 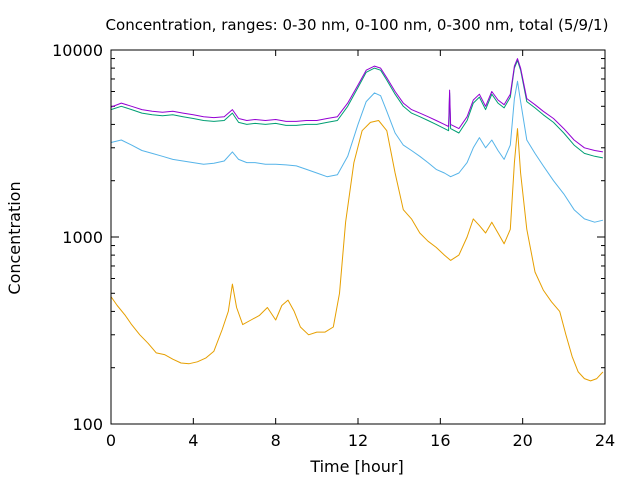 What do you see at coordinates (87, 424) in the screenshot?
I see `y-tick-label: 100` at bounding box center [87, 424].